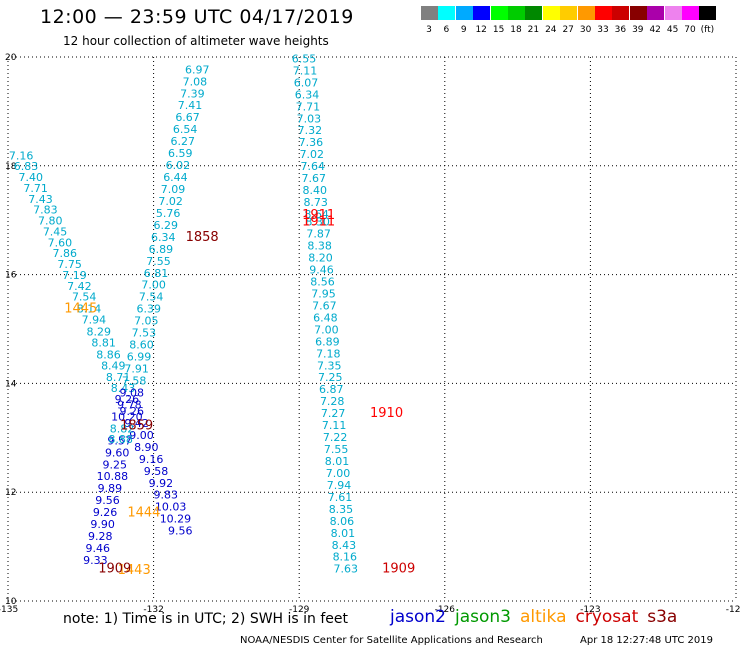  I want to click on wave-height-value: 9.58, so click(156, 471).